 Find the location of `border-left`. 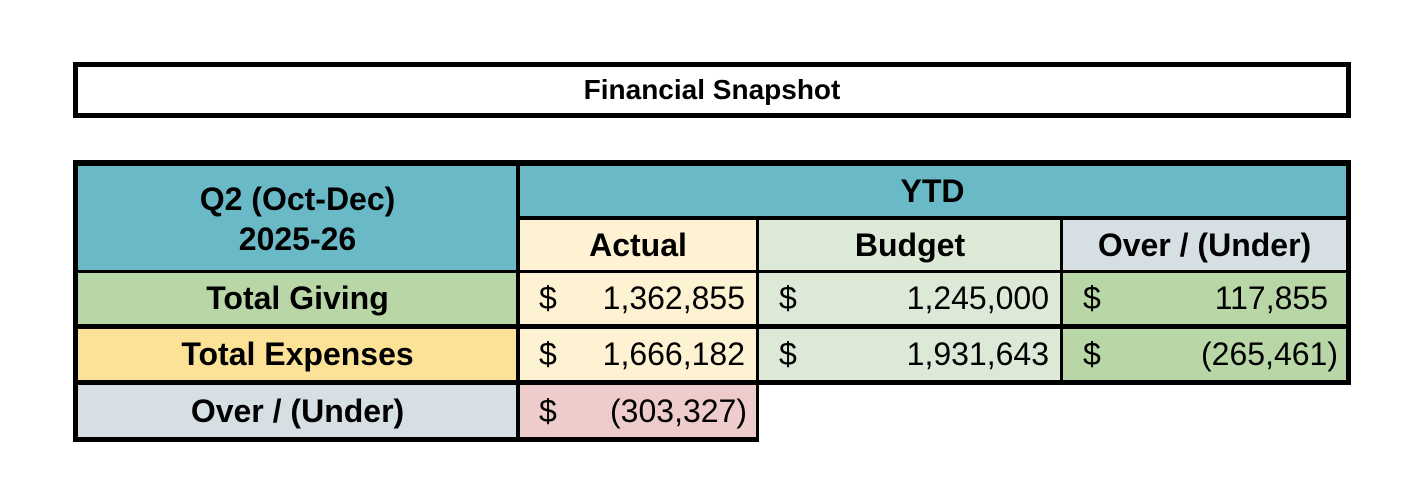

border-left is located at coordinates (75, 301).